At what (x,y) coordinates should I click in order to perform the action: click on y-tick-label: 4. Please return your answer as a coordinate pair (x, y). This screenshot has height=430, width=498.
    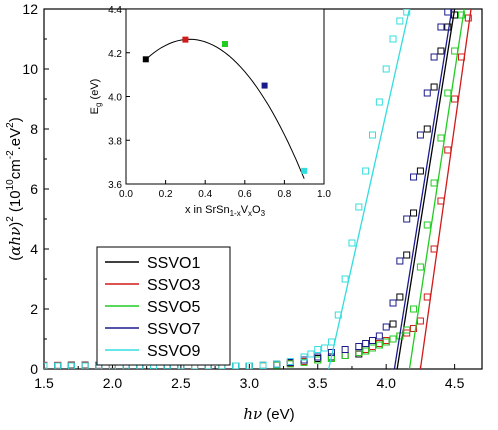
    Looking at the image, I should click on (34, 249).